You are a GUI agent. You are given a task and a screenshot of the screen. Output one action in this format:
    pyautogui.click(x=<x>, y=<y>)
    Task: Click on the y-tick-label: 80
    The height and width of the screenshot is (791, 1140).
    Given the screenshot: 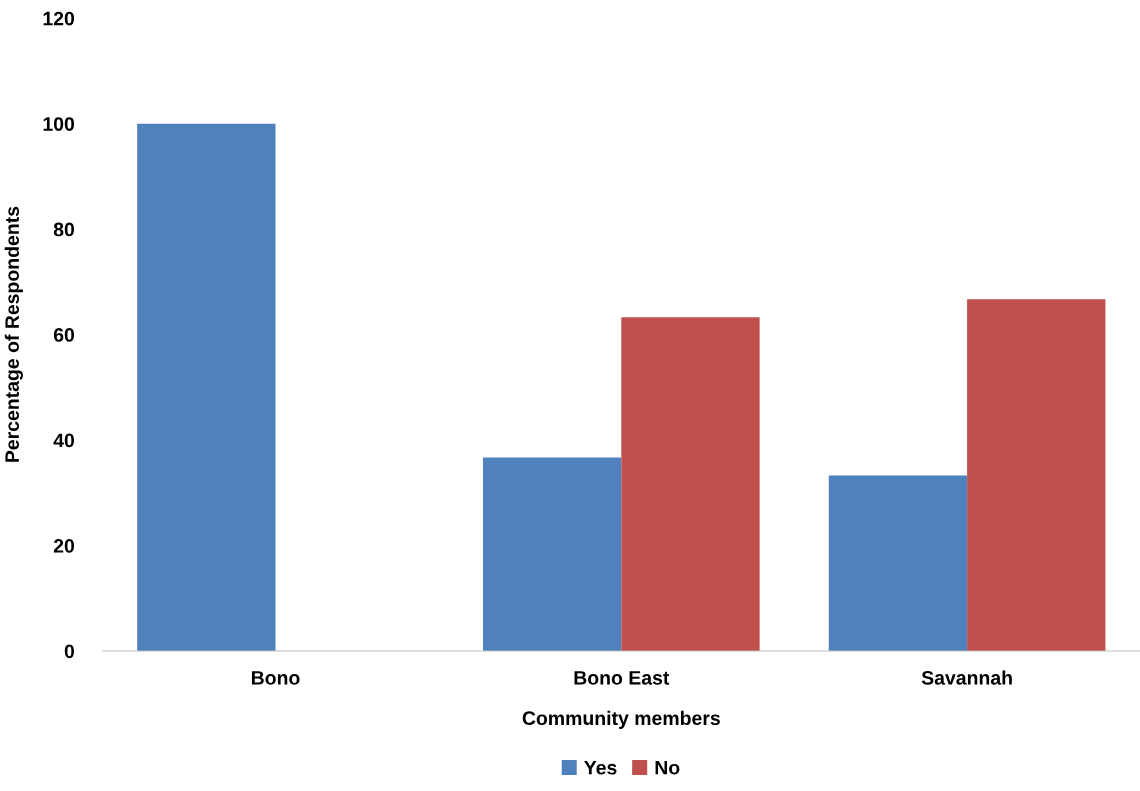 What is the action you would take?
    pyautogui.click(x=64, y=229)
    